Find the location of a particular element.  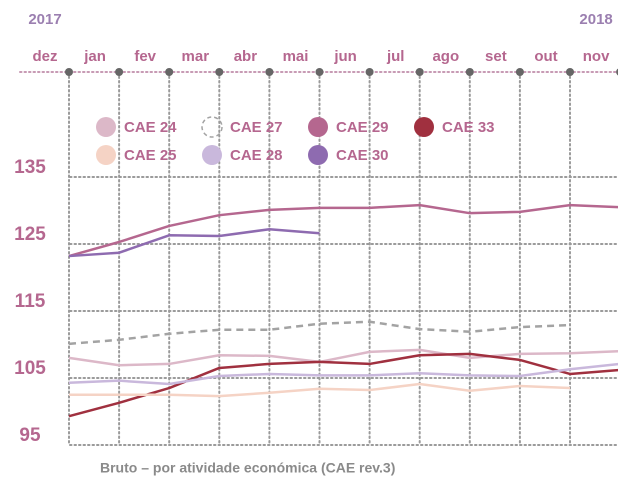

x-tick-label: jan is located at coordinates (94, 56).